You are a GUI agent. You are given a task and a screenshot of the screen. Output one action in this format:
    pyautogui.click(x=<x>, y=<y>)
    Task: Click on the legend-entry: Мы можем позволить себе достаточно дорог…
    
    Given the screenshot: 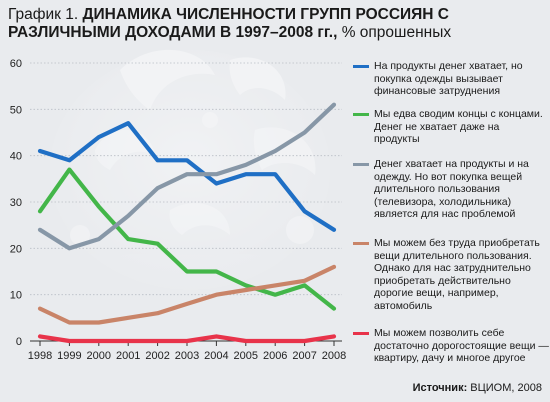 What is the action you would take?
    pyautogui.click(x=461, y=345)
    